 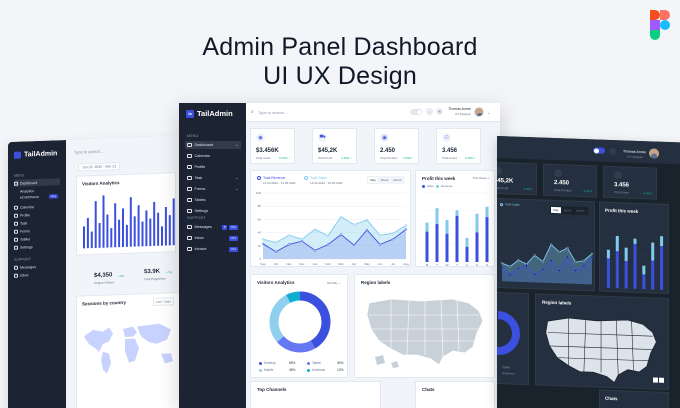 What do you see at coordinates (587, 191) in the screenshot?
I see `right-stat-change: 2.59%` at bounding box center [587, 191].